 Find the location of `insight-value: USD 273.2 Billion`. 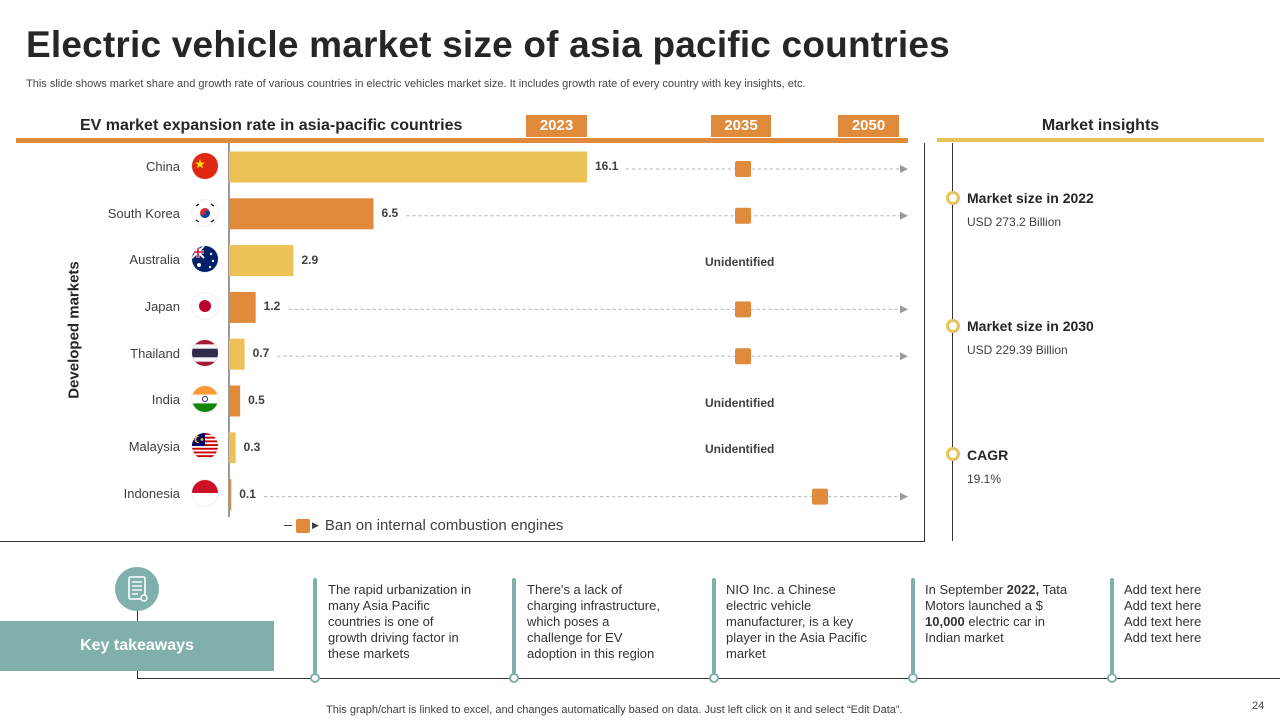

insight-value: USD 273.2 Billion is located at coordinates (1014, 222).